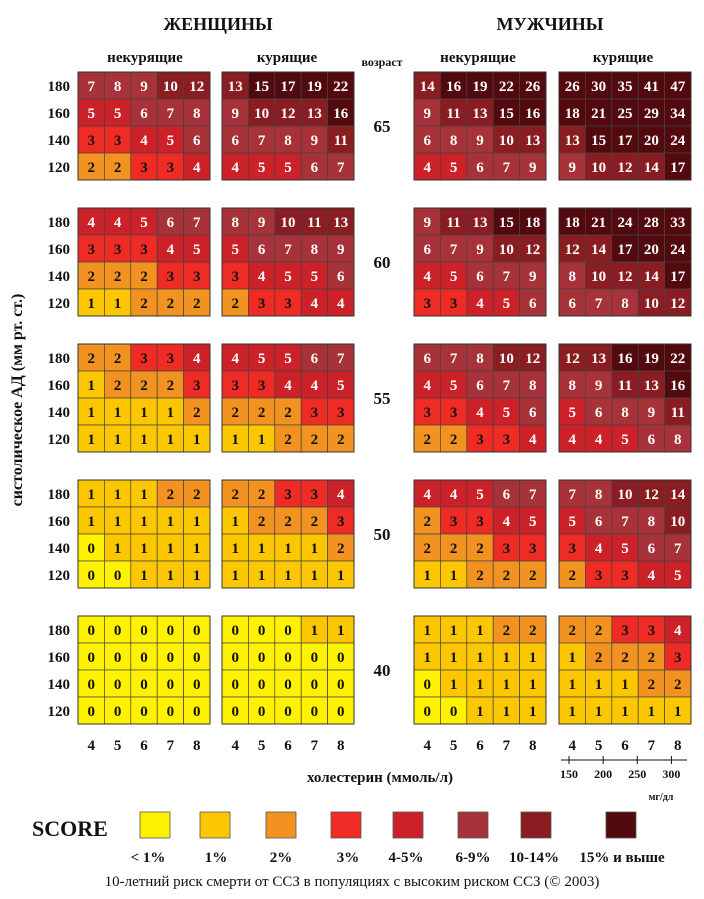 Image resolution: width=704 pixels, height=899 pixels. Describe the element at coordinates (532, 223) in the screenshot. I see `cell-value: 18` at that location.